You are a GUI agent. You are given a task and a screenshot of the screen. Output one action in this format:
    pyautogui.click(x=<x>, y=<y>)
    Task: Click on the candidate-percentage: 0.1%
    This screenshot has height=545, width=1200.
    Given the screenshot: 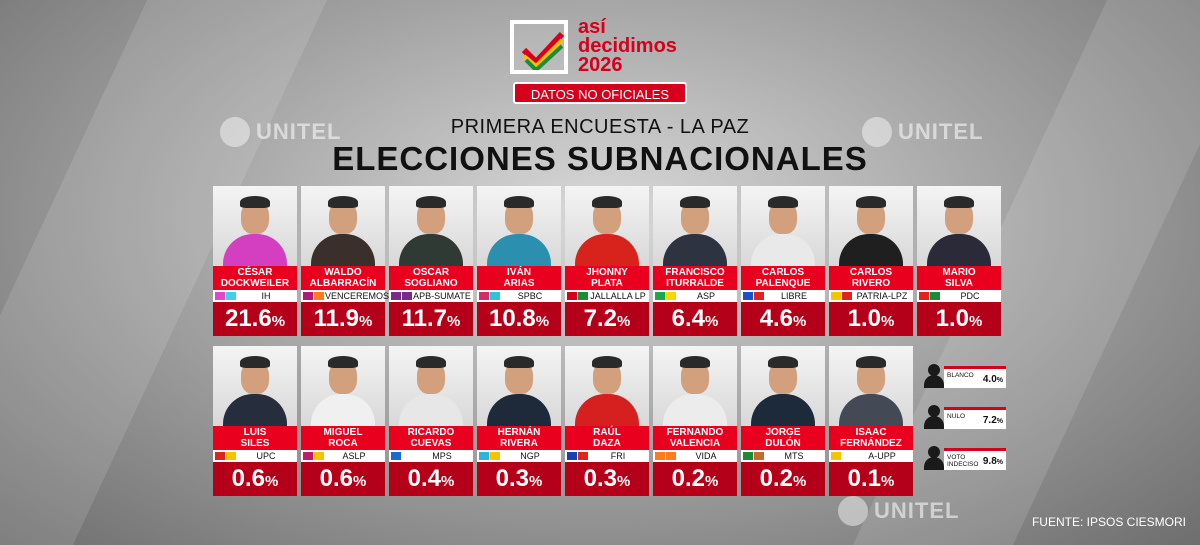 What is the action you would take?
    pyautogui.click(x=871, y=479)
    